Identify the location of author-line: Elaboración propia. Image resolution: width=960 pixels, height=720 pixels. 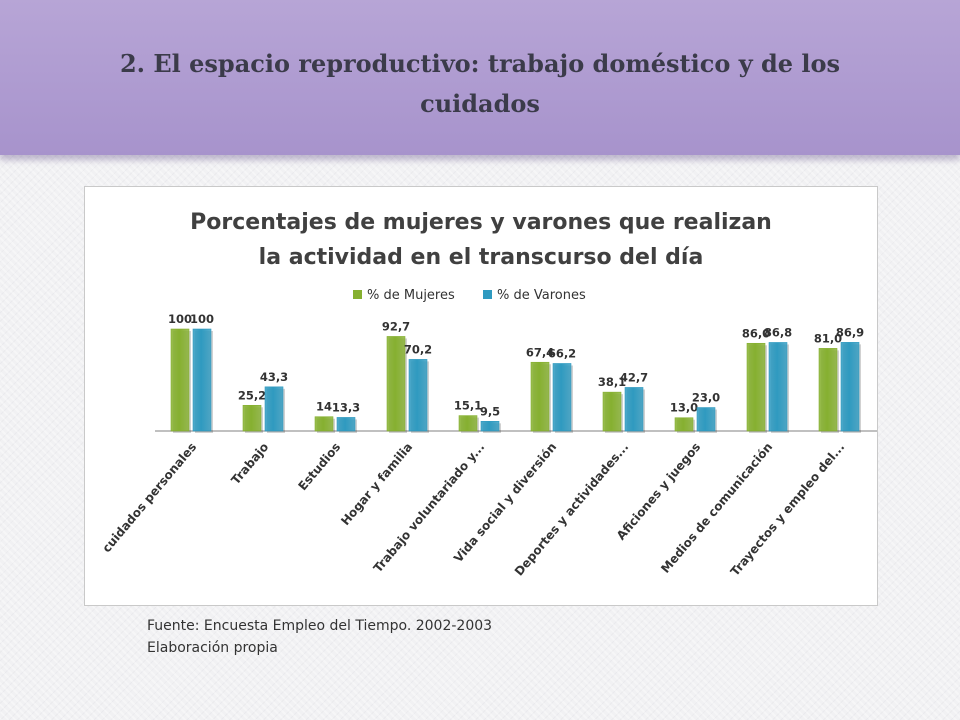
(212, 648).